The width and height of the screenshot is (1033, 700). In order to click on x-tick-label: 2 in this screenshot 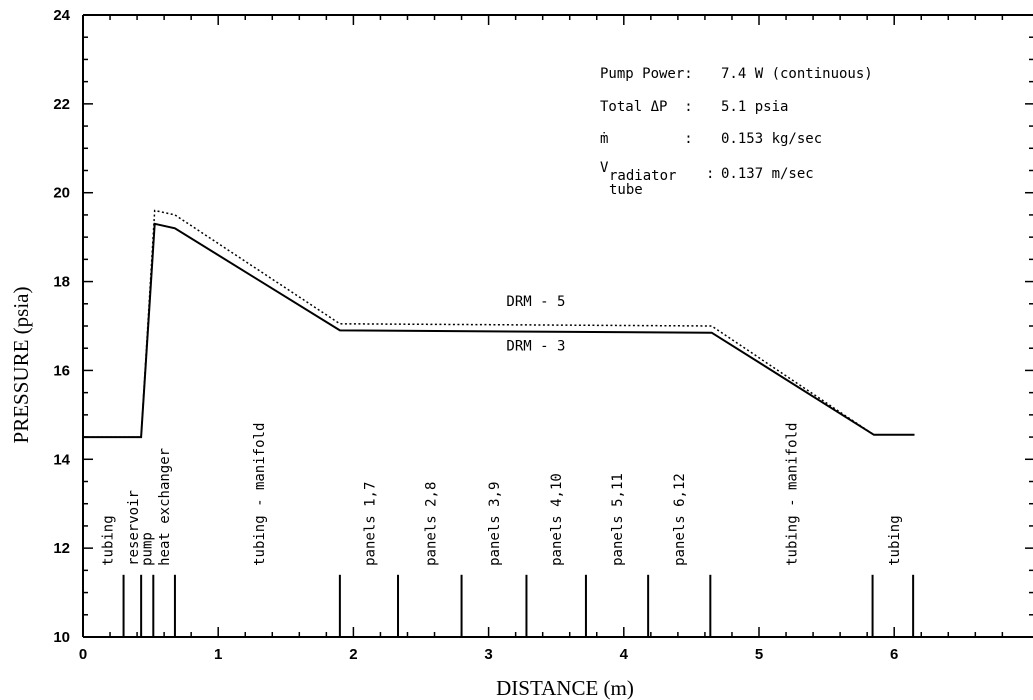, I will do `click(353, 654)`.